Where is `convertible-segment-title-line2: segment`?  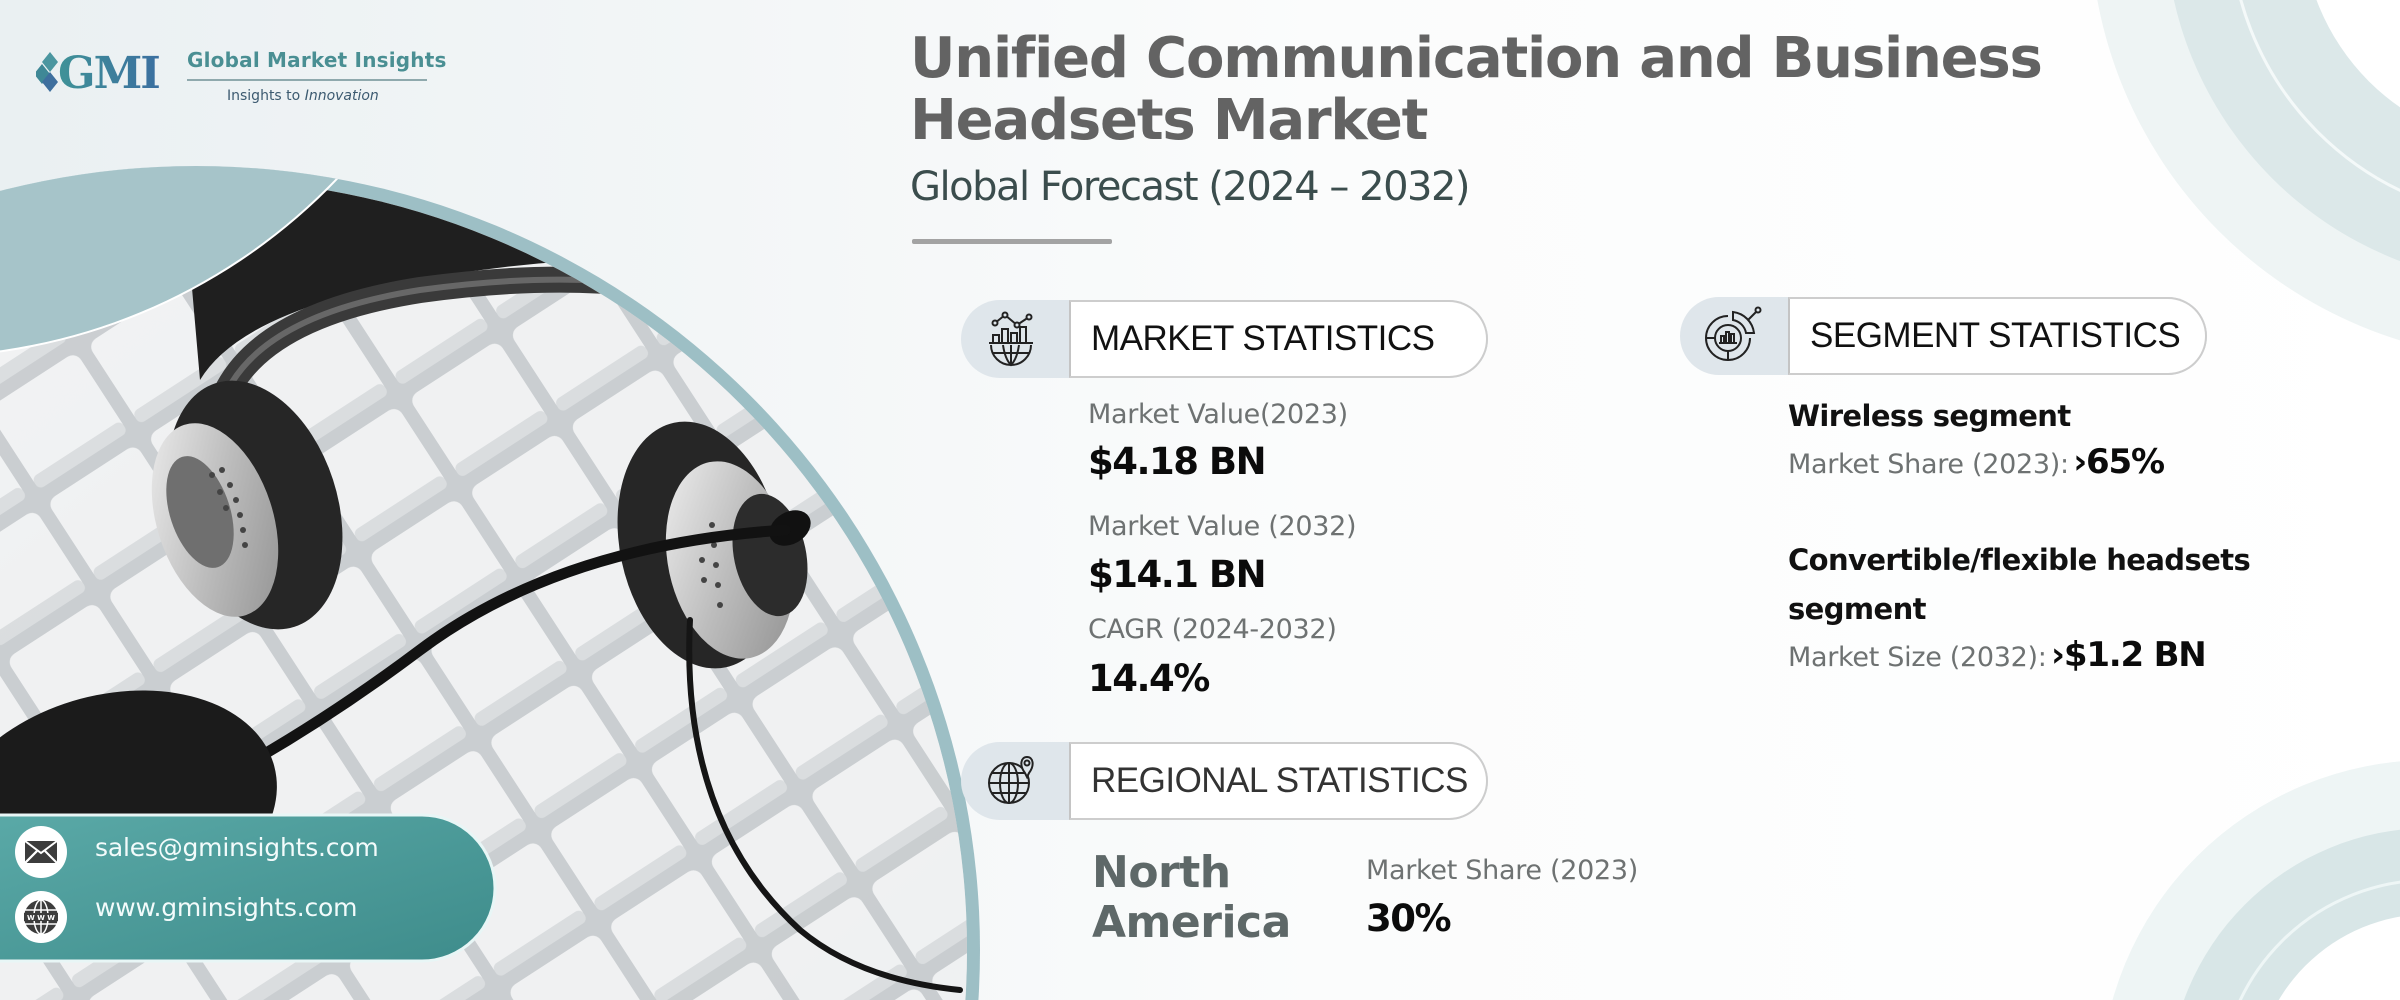 convertible-segment-title-line2: segment is located at coordinates (1857, 609).